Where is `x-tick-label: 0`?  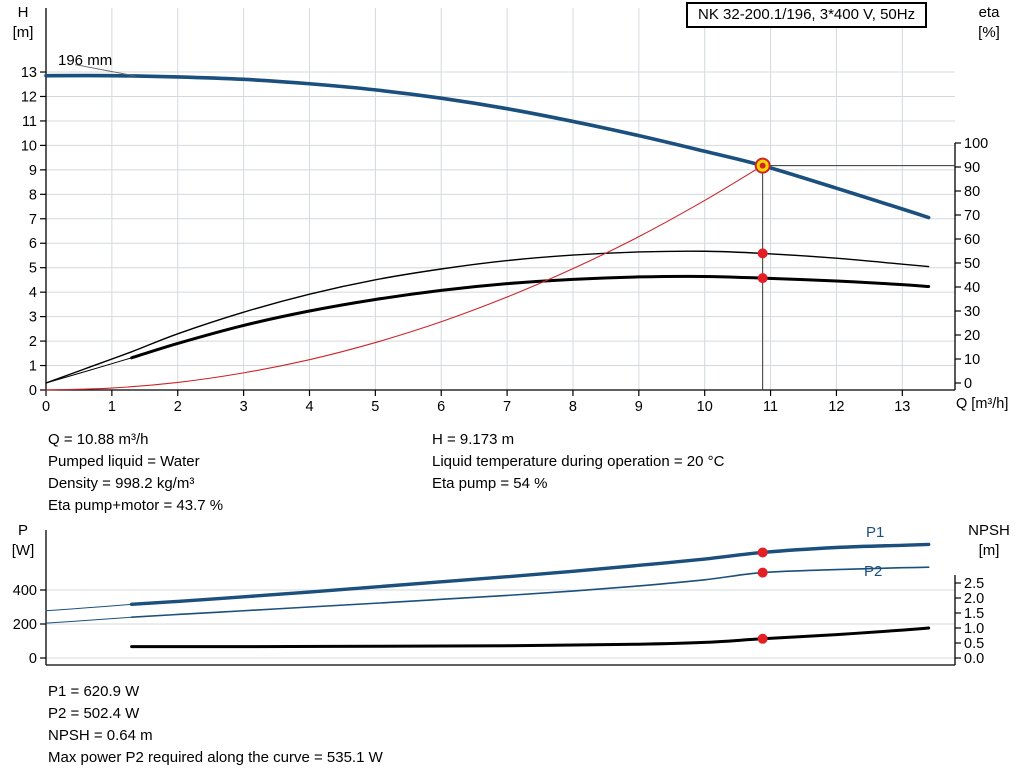
x-tick-label: 0 is located at coordinates (46, 407).